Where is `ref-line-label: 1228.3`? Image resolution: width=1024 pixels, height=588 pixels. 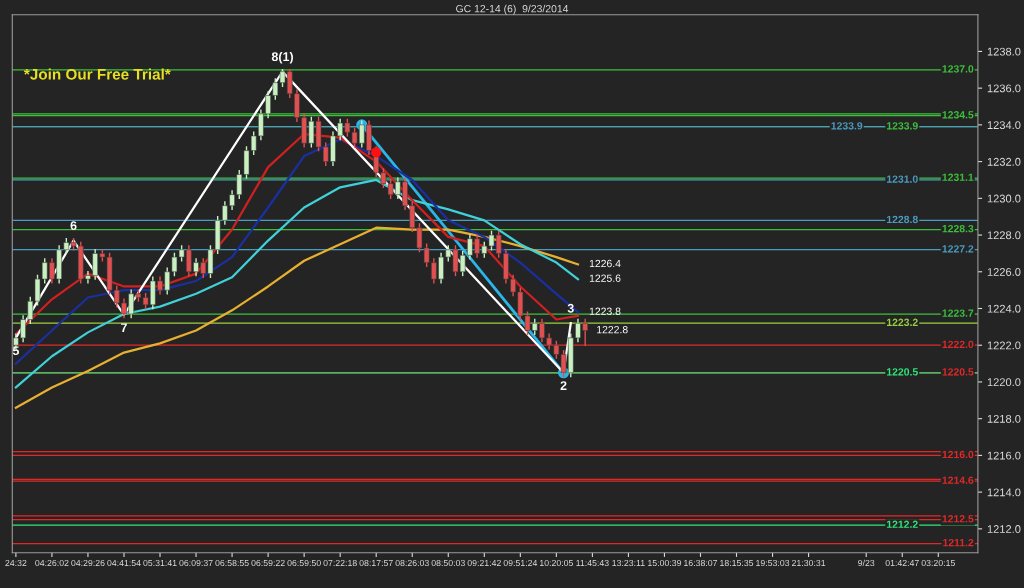
ref-line-label: 1228.3 is located at coordinates (958, 228).